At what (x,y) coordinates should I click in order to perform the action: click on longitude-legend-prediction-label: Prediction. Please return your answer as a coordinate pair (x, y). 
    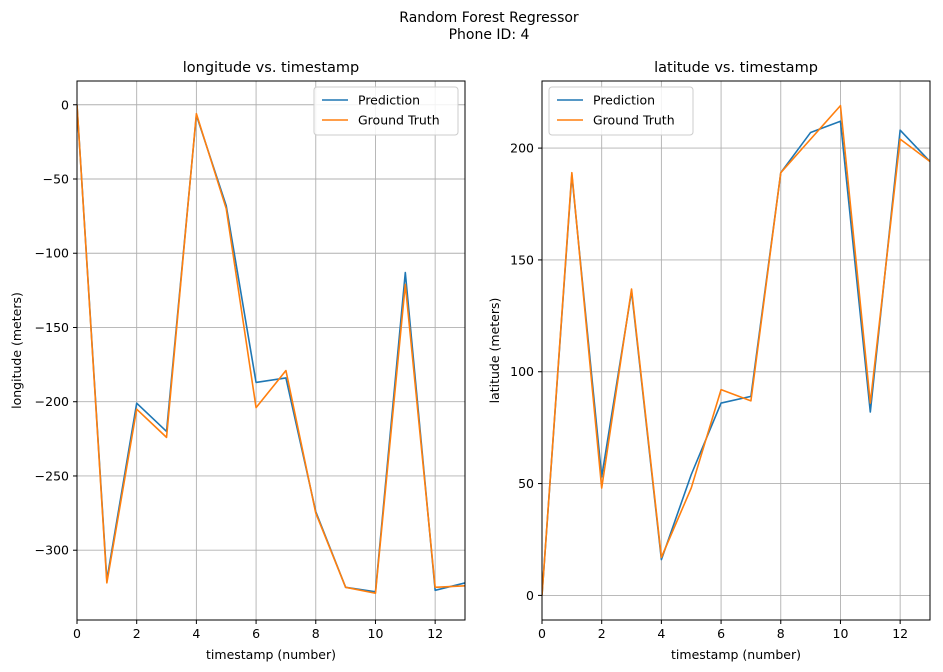
    Looking at the image, I should click on (389, 100).